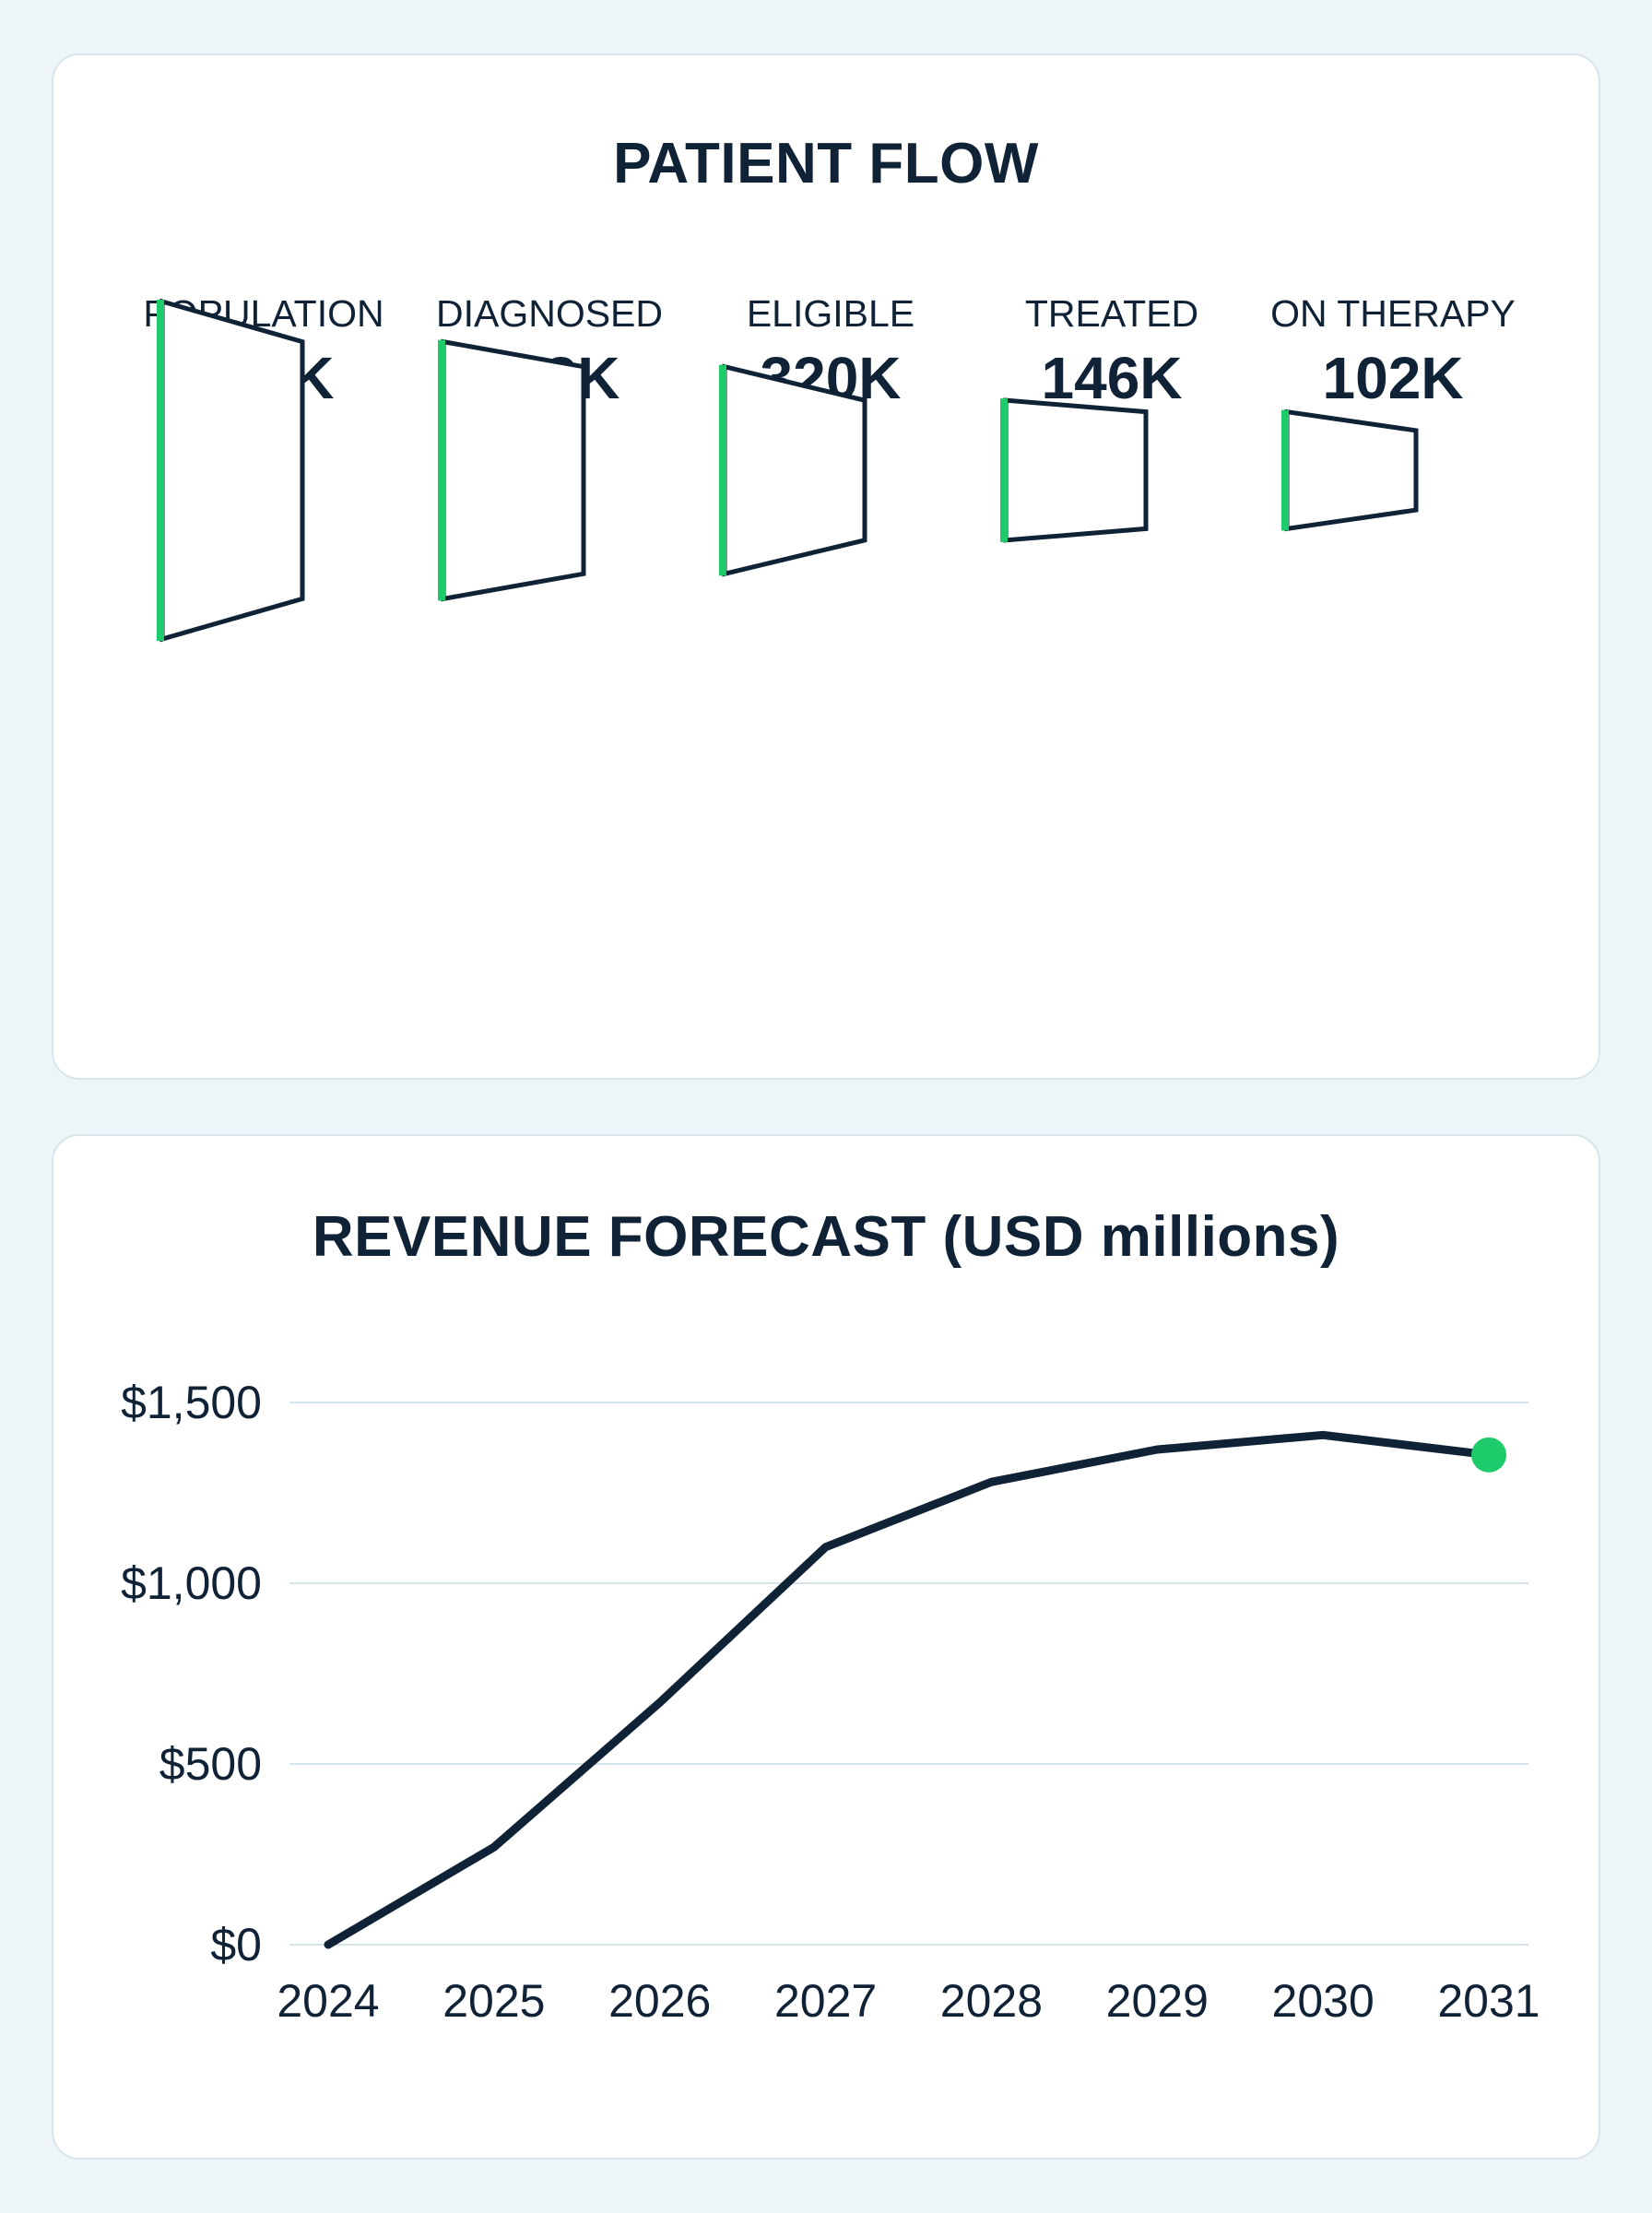 The height and width of the screenshot is (2213, 1652). I want to click on stage-treated: TREATED 146K, so click(1111, 351).